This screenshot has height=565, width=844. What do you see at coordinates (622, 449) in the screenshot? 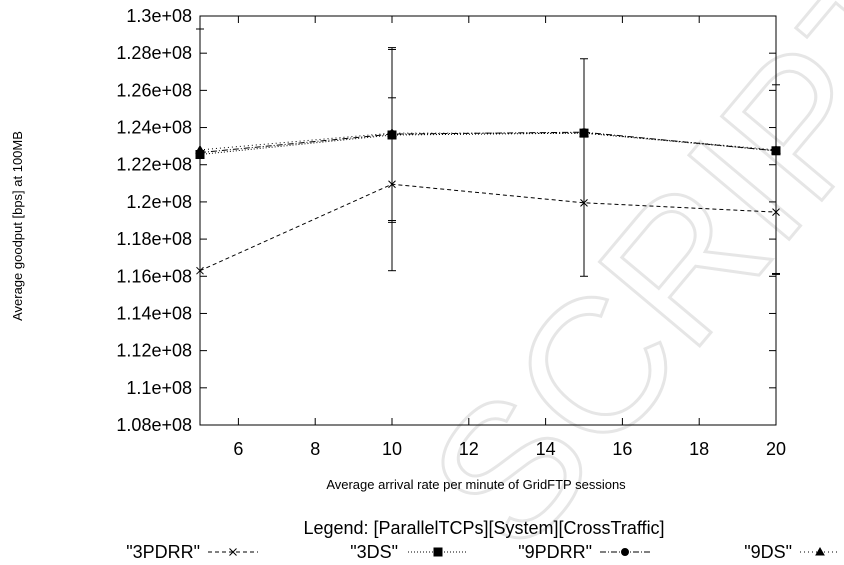
I see `x-tick-label: 16` at bounding box center [622, 449].